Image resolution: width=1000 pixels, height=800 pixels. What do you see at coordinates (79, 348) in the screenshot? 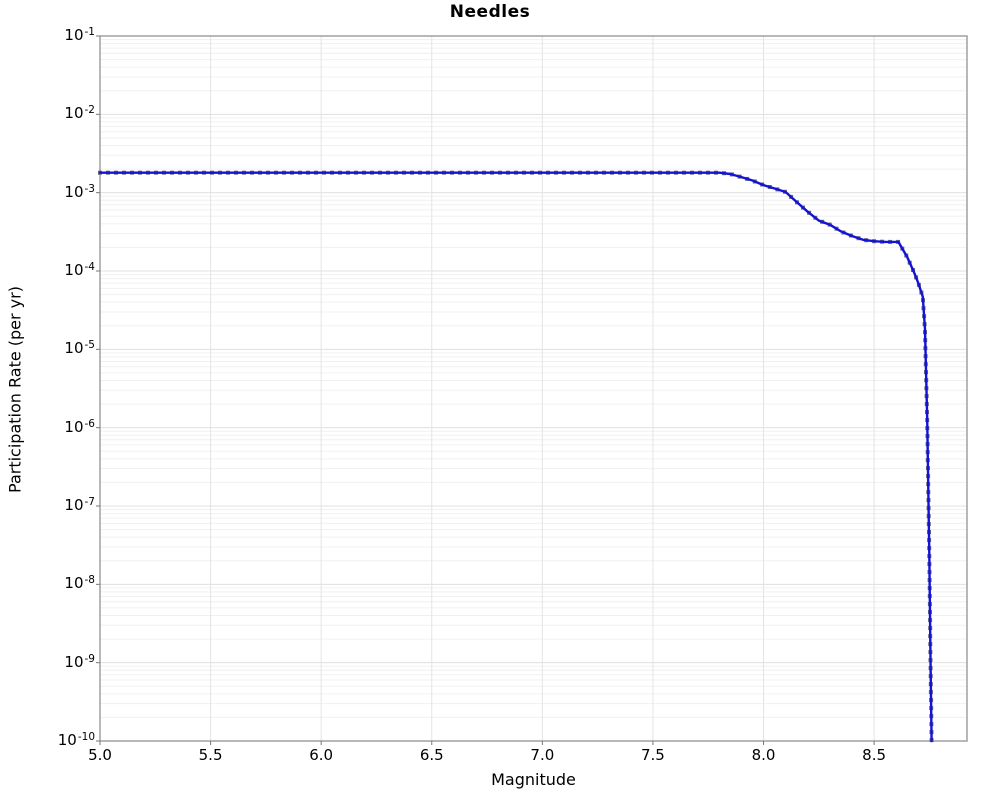
I see `y-tick-label: 10⁻⁵` at bounding box center [79, 348].